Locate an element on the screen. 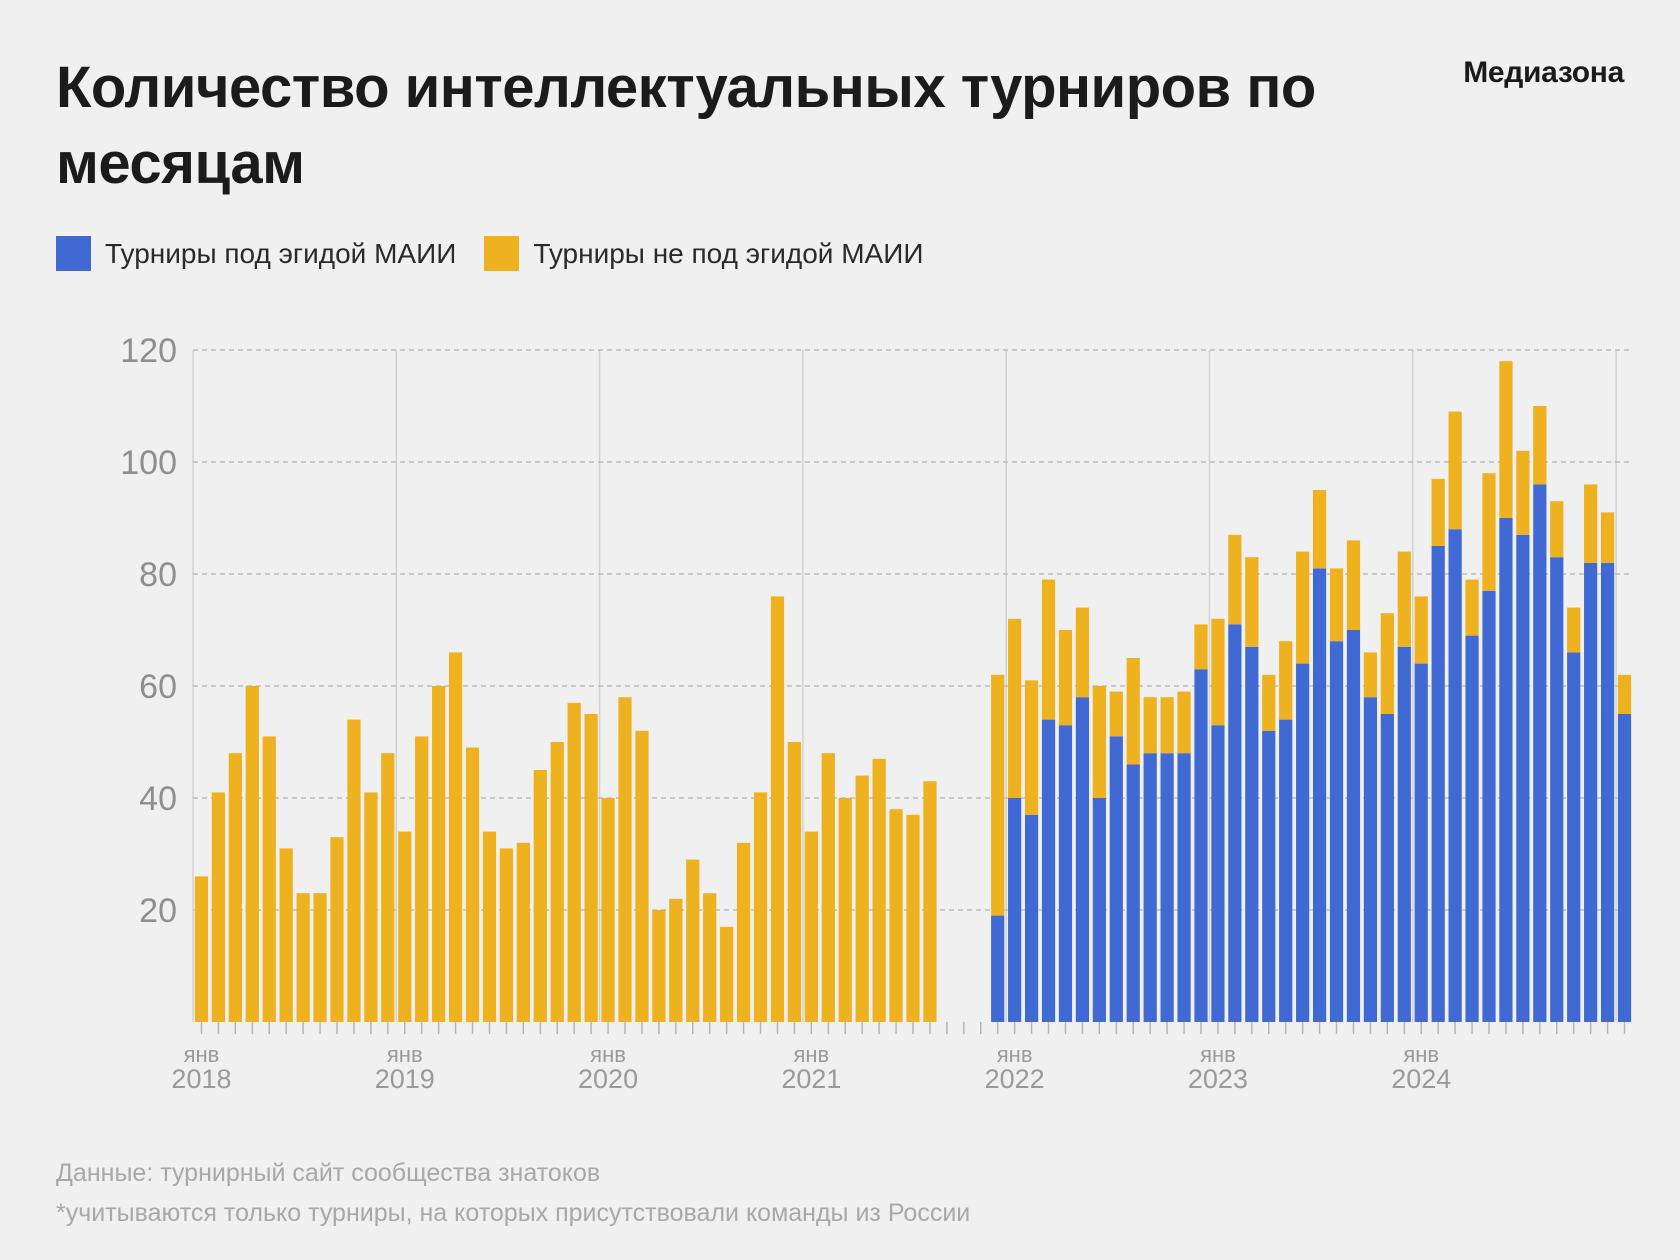  x-year-label: 2018 is located at coordinates (201, 1079).